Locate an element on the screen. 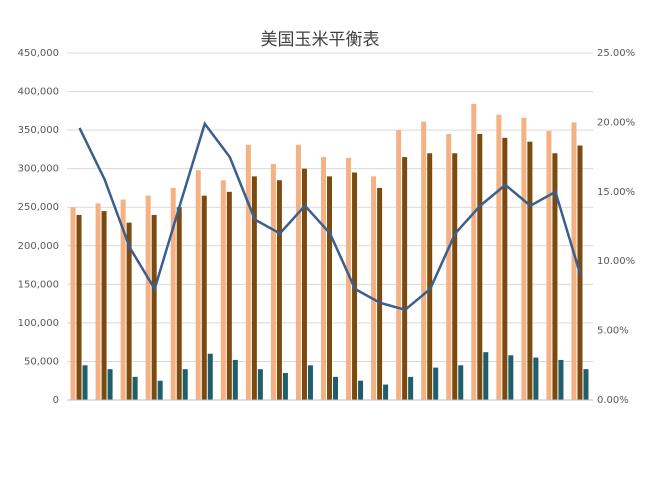 This screenshot has height=479, width=648. y-tick-label: 350,000 is located at coordinates (38, 130).